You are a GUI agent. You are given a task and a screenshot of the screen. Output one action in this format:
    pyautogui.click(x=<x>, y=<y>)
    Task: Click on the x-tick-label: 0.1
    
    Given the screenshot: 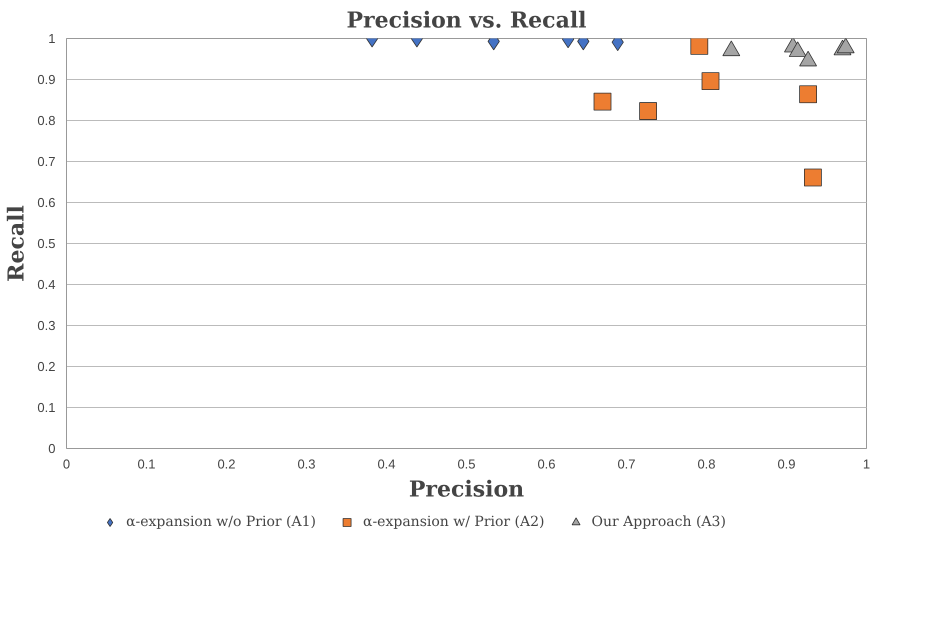 What is the action you would take?
    pyautogui.click(x=146, y=464)
    